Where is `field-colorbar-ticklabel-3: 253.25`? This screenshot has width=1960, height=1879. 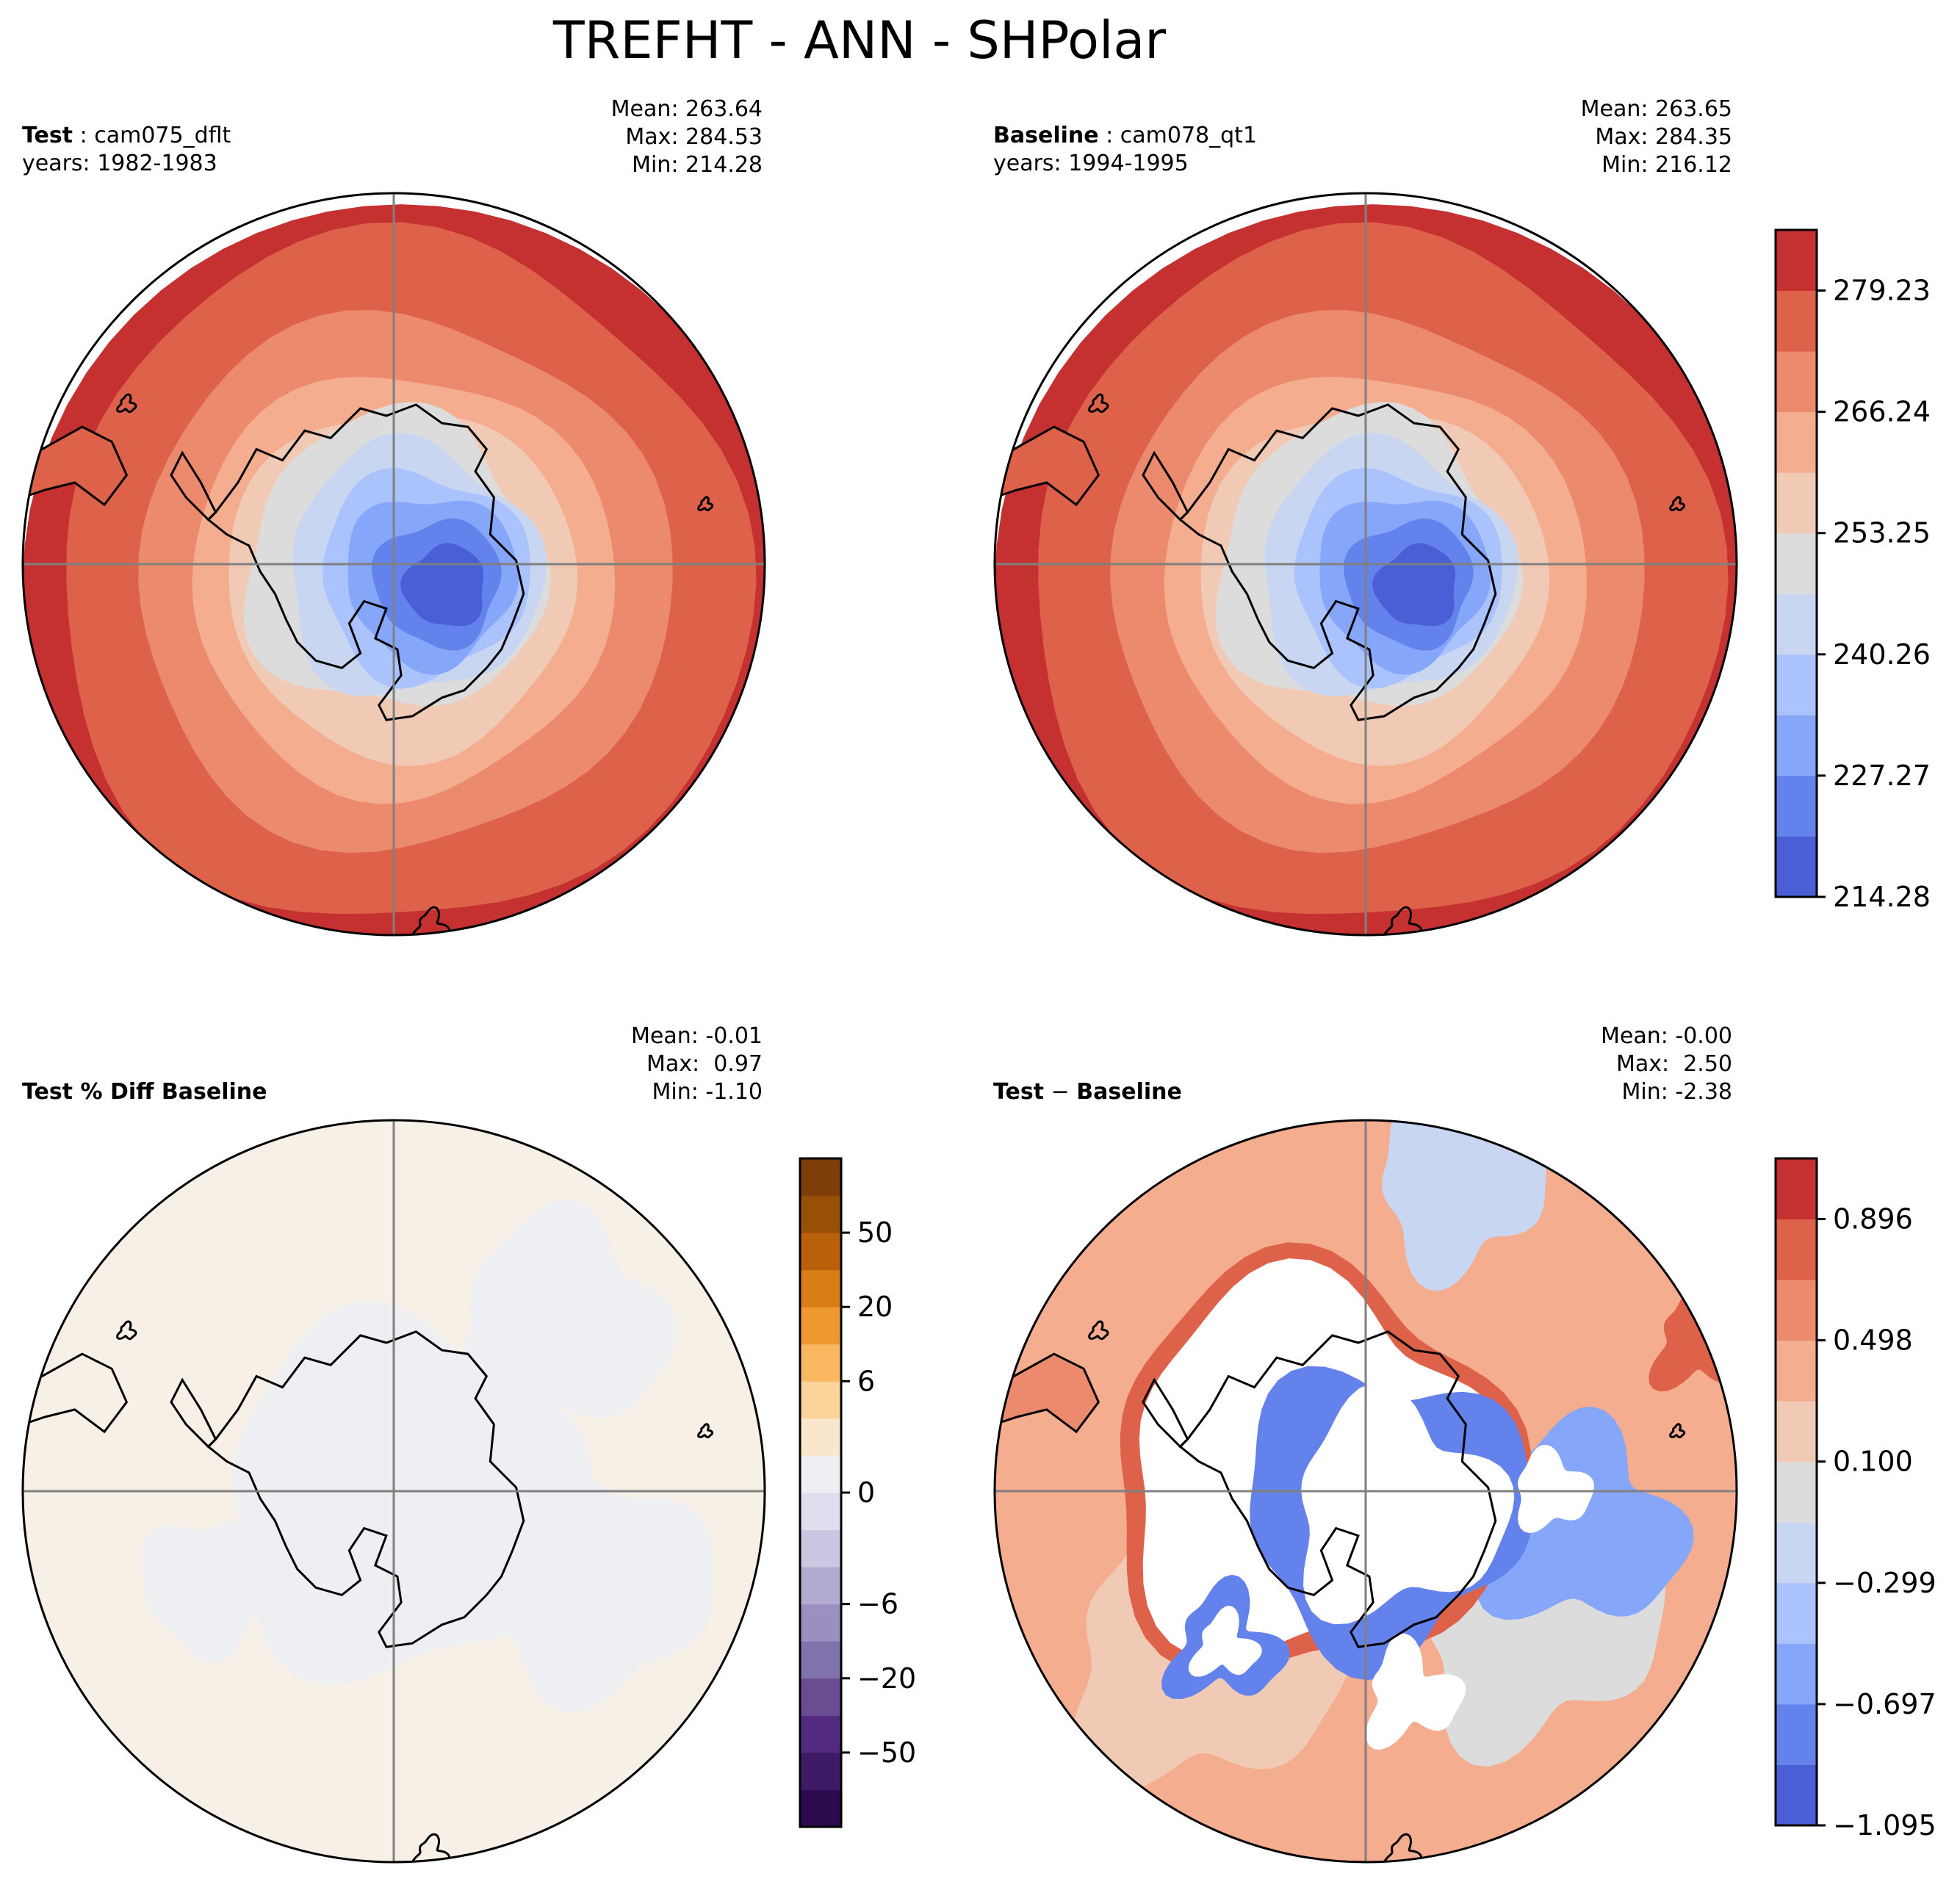 field-colorbar-ticklabel-3: 253.25 is located at coordinates (1882, 533).